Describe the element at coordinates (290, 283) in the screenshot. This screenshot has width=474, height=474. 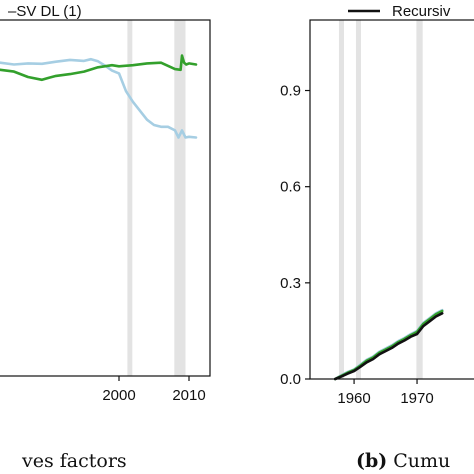
I see `y-tick-label-1: 0.3` at that location.